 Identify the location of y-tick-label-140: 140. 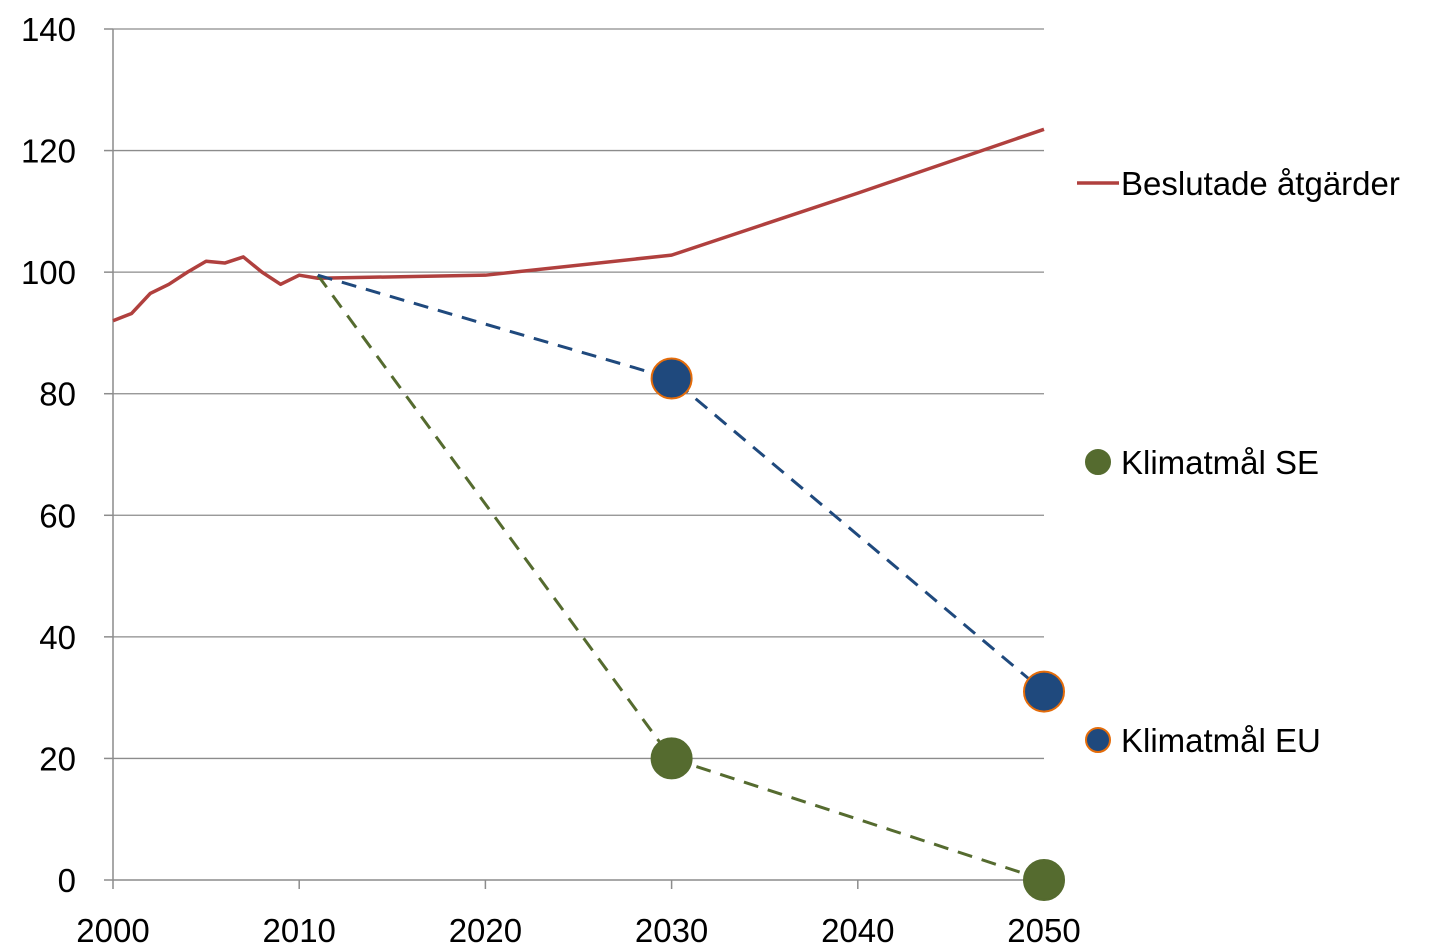
(48, 29).